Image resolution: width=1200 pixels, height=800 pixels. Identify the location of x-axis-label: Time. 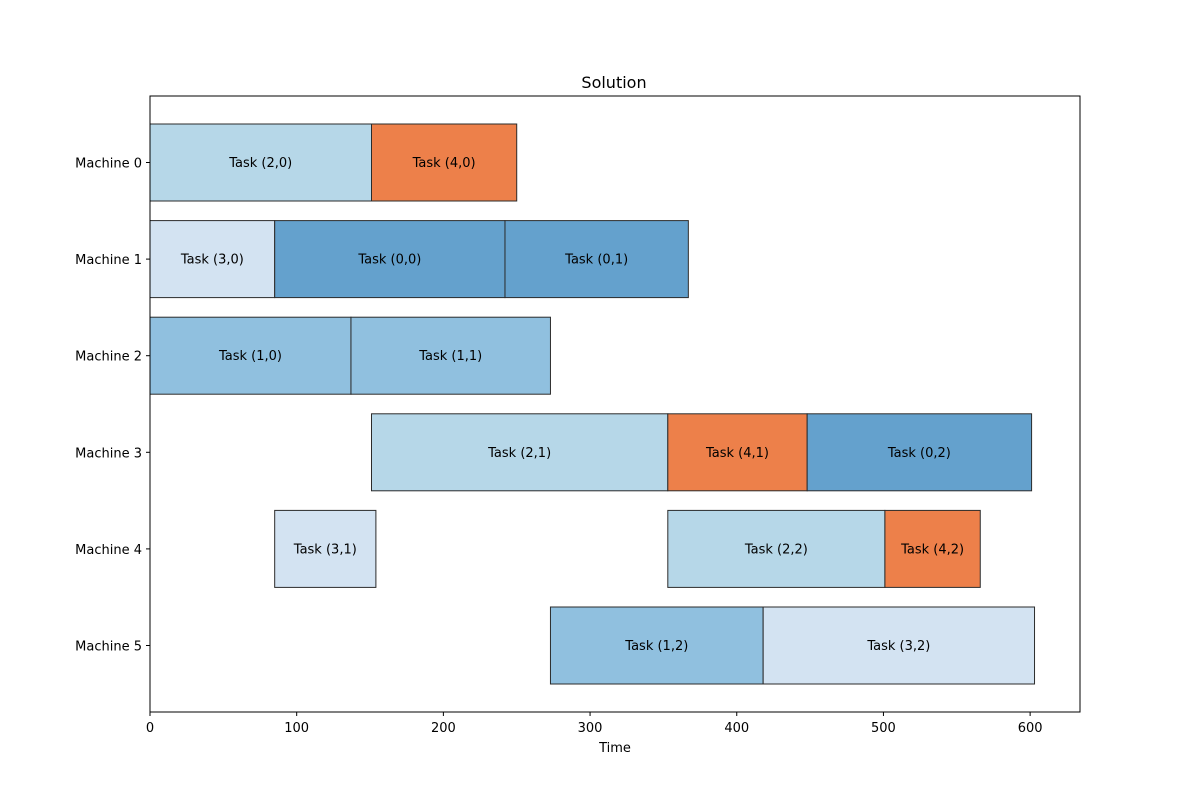
(614, 748).